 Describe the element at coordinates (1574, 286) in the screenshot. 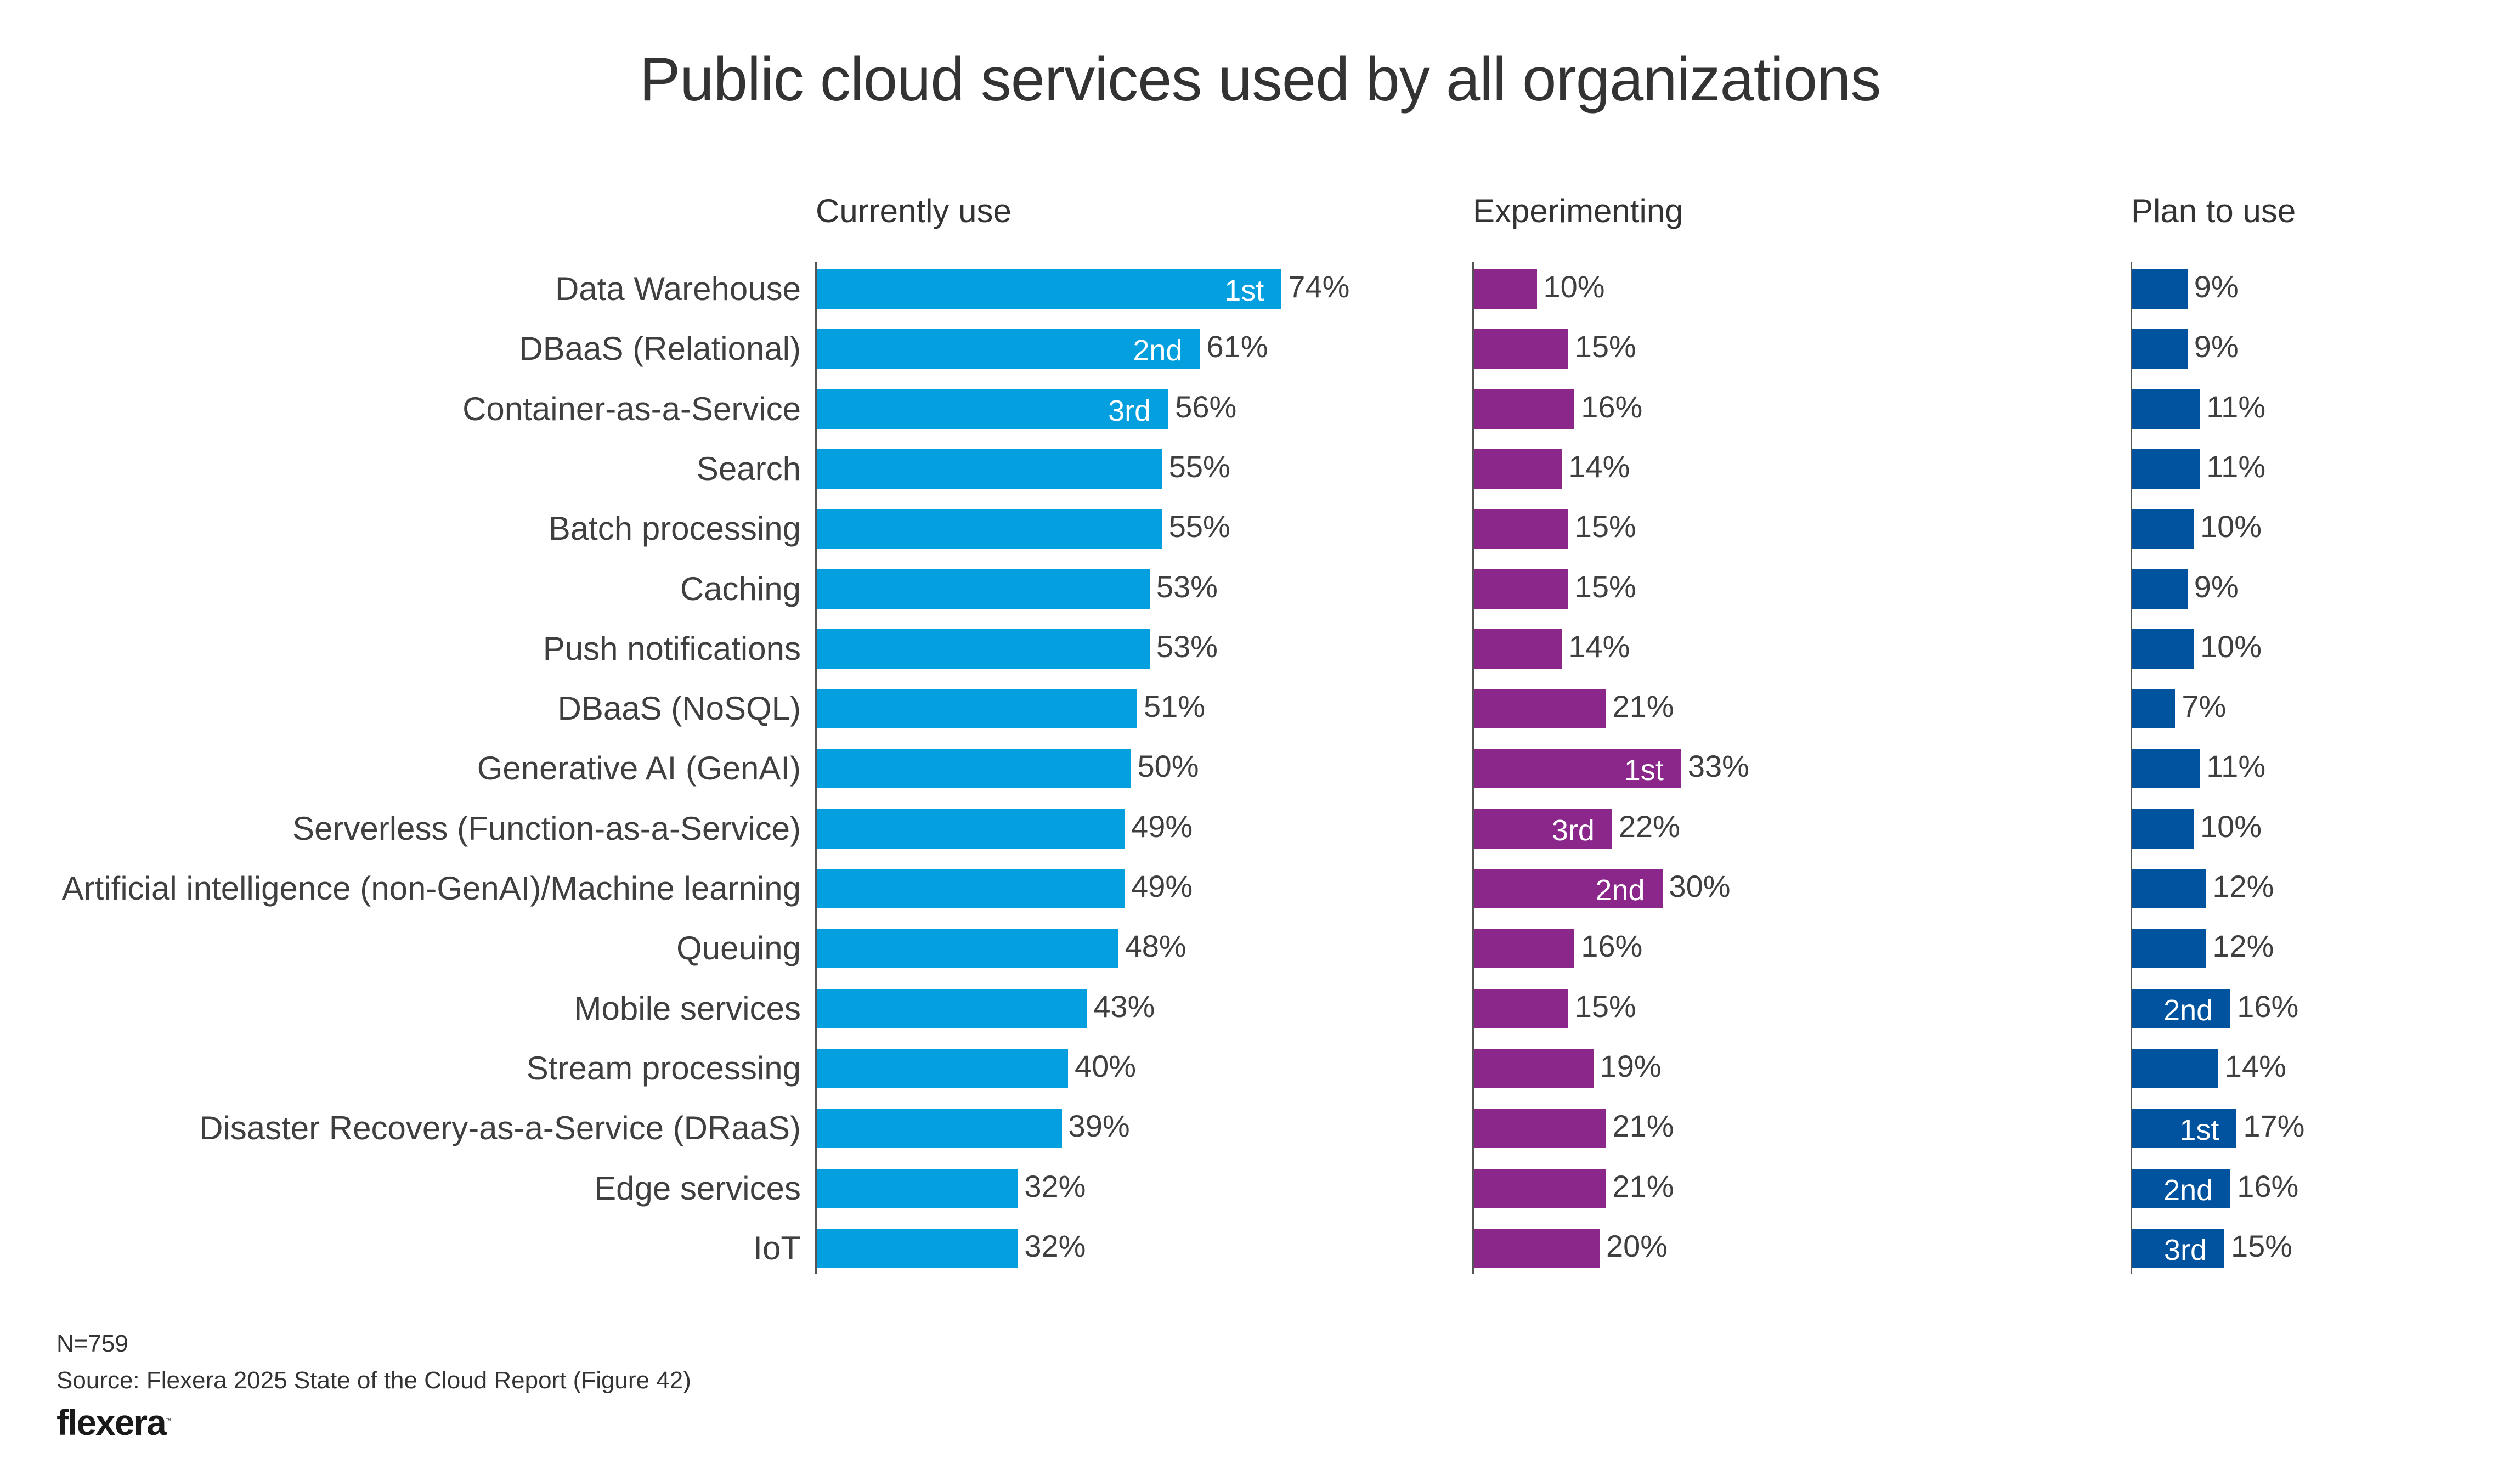

I see `value-label-experimenting: 10%` at that location.